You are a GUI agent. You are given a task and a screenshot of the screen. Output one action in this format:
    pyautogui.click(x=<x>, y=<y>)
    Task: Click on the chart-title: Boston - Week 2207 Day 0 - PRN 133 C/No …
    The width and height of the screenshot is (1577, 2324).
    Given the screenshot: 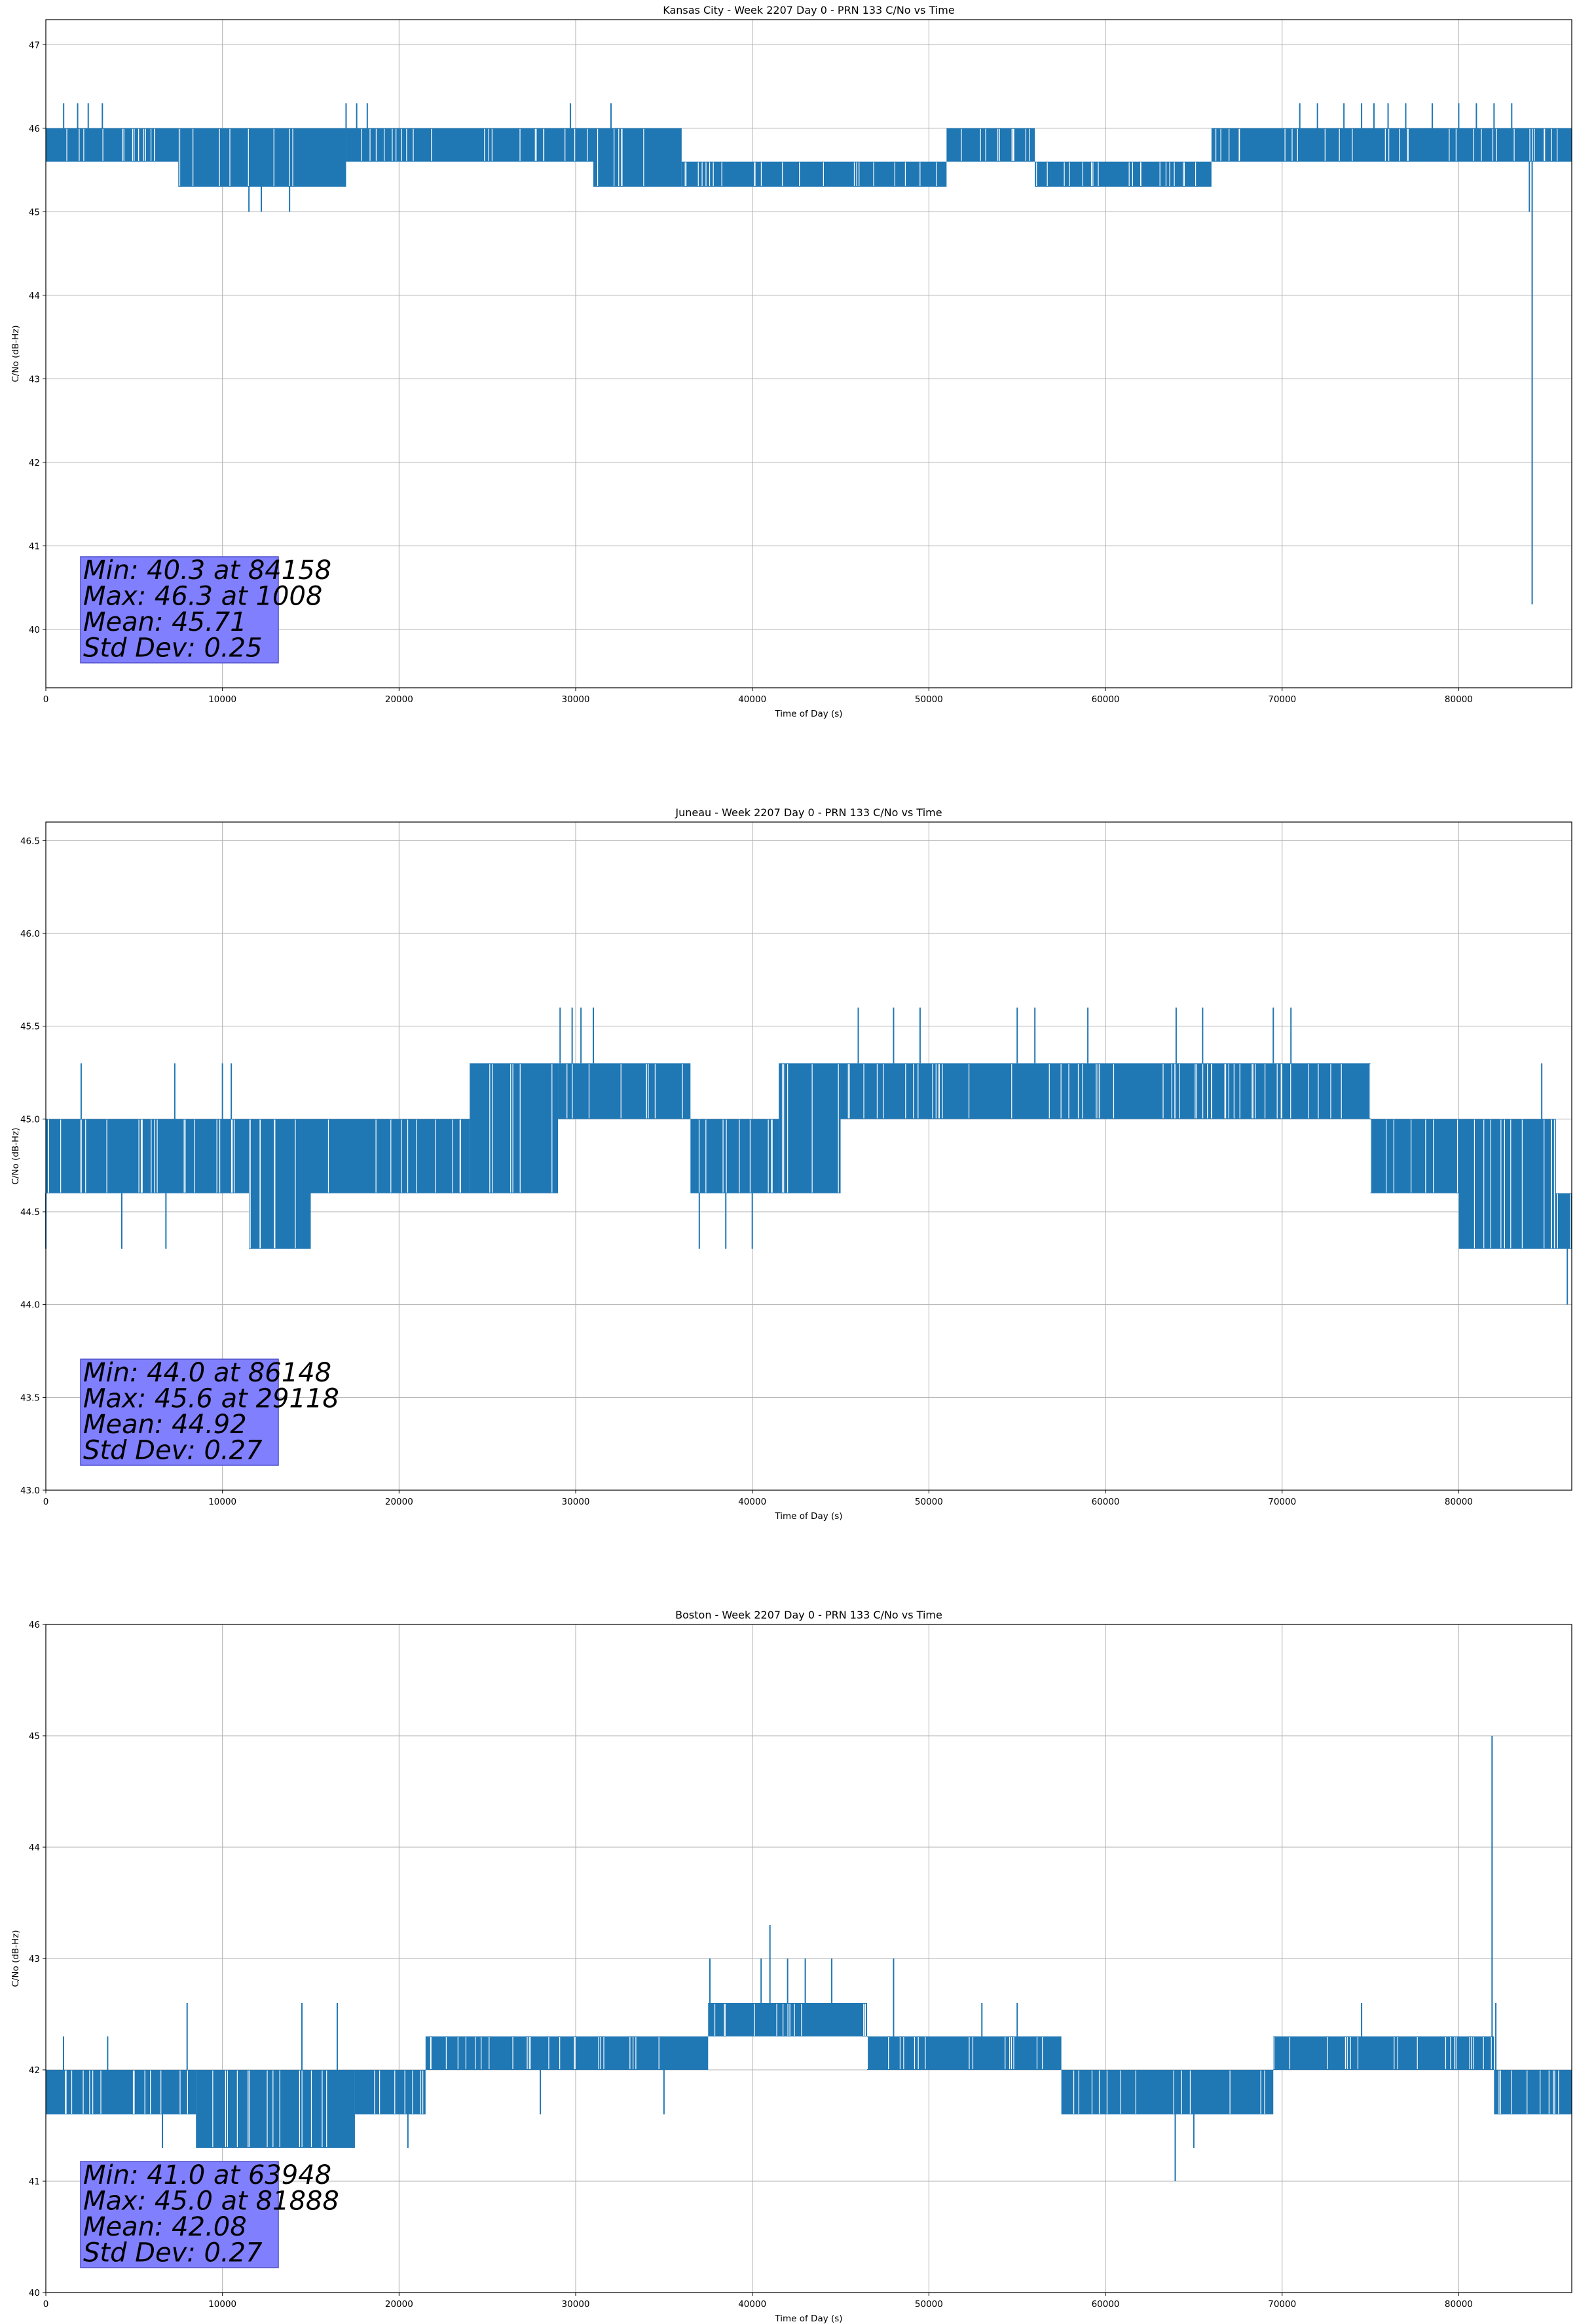 What is the action you would take?
    pyautogui.click(x=808, y=1615)
    